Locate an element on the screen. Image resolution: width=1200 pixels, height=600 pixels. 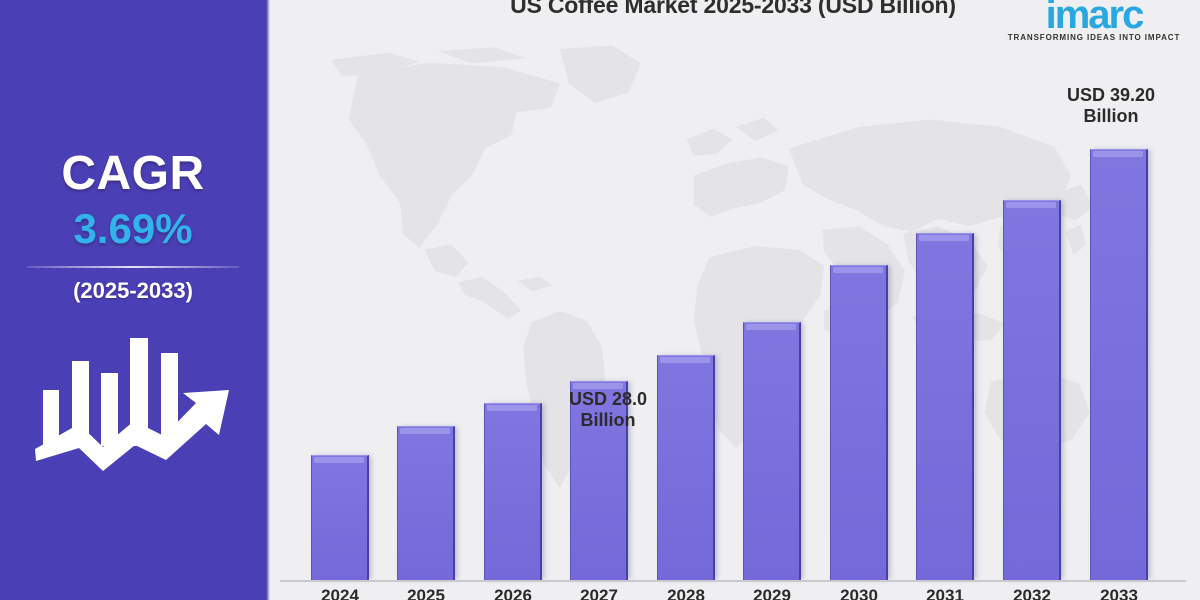
bar-2025 is located at coordinates (426, 503).